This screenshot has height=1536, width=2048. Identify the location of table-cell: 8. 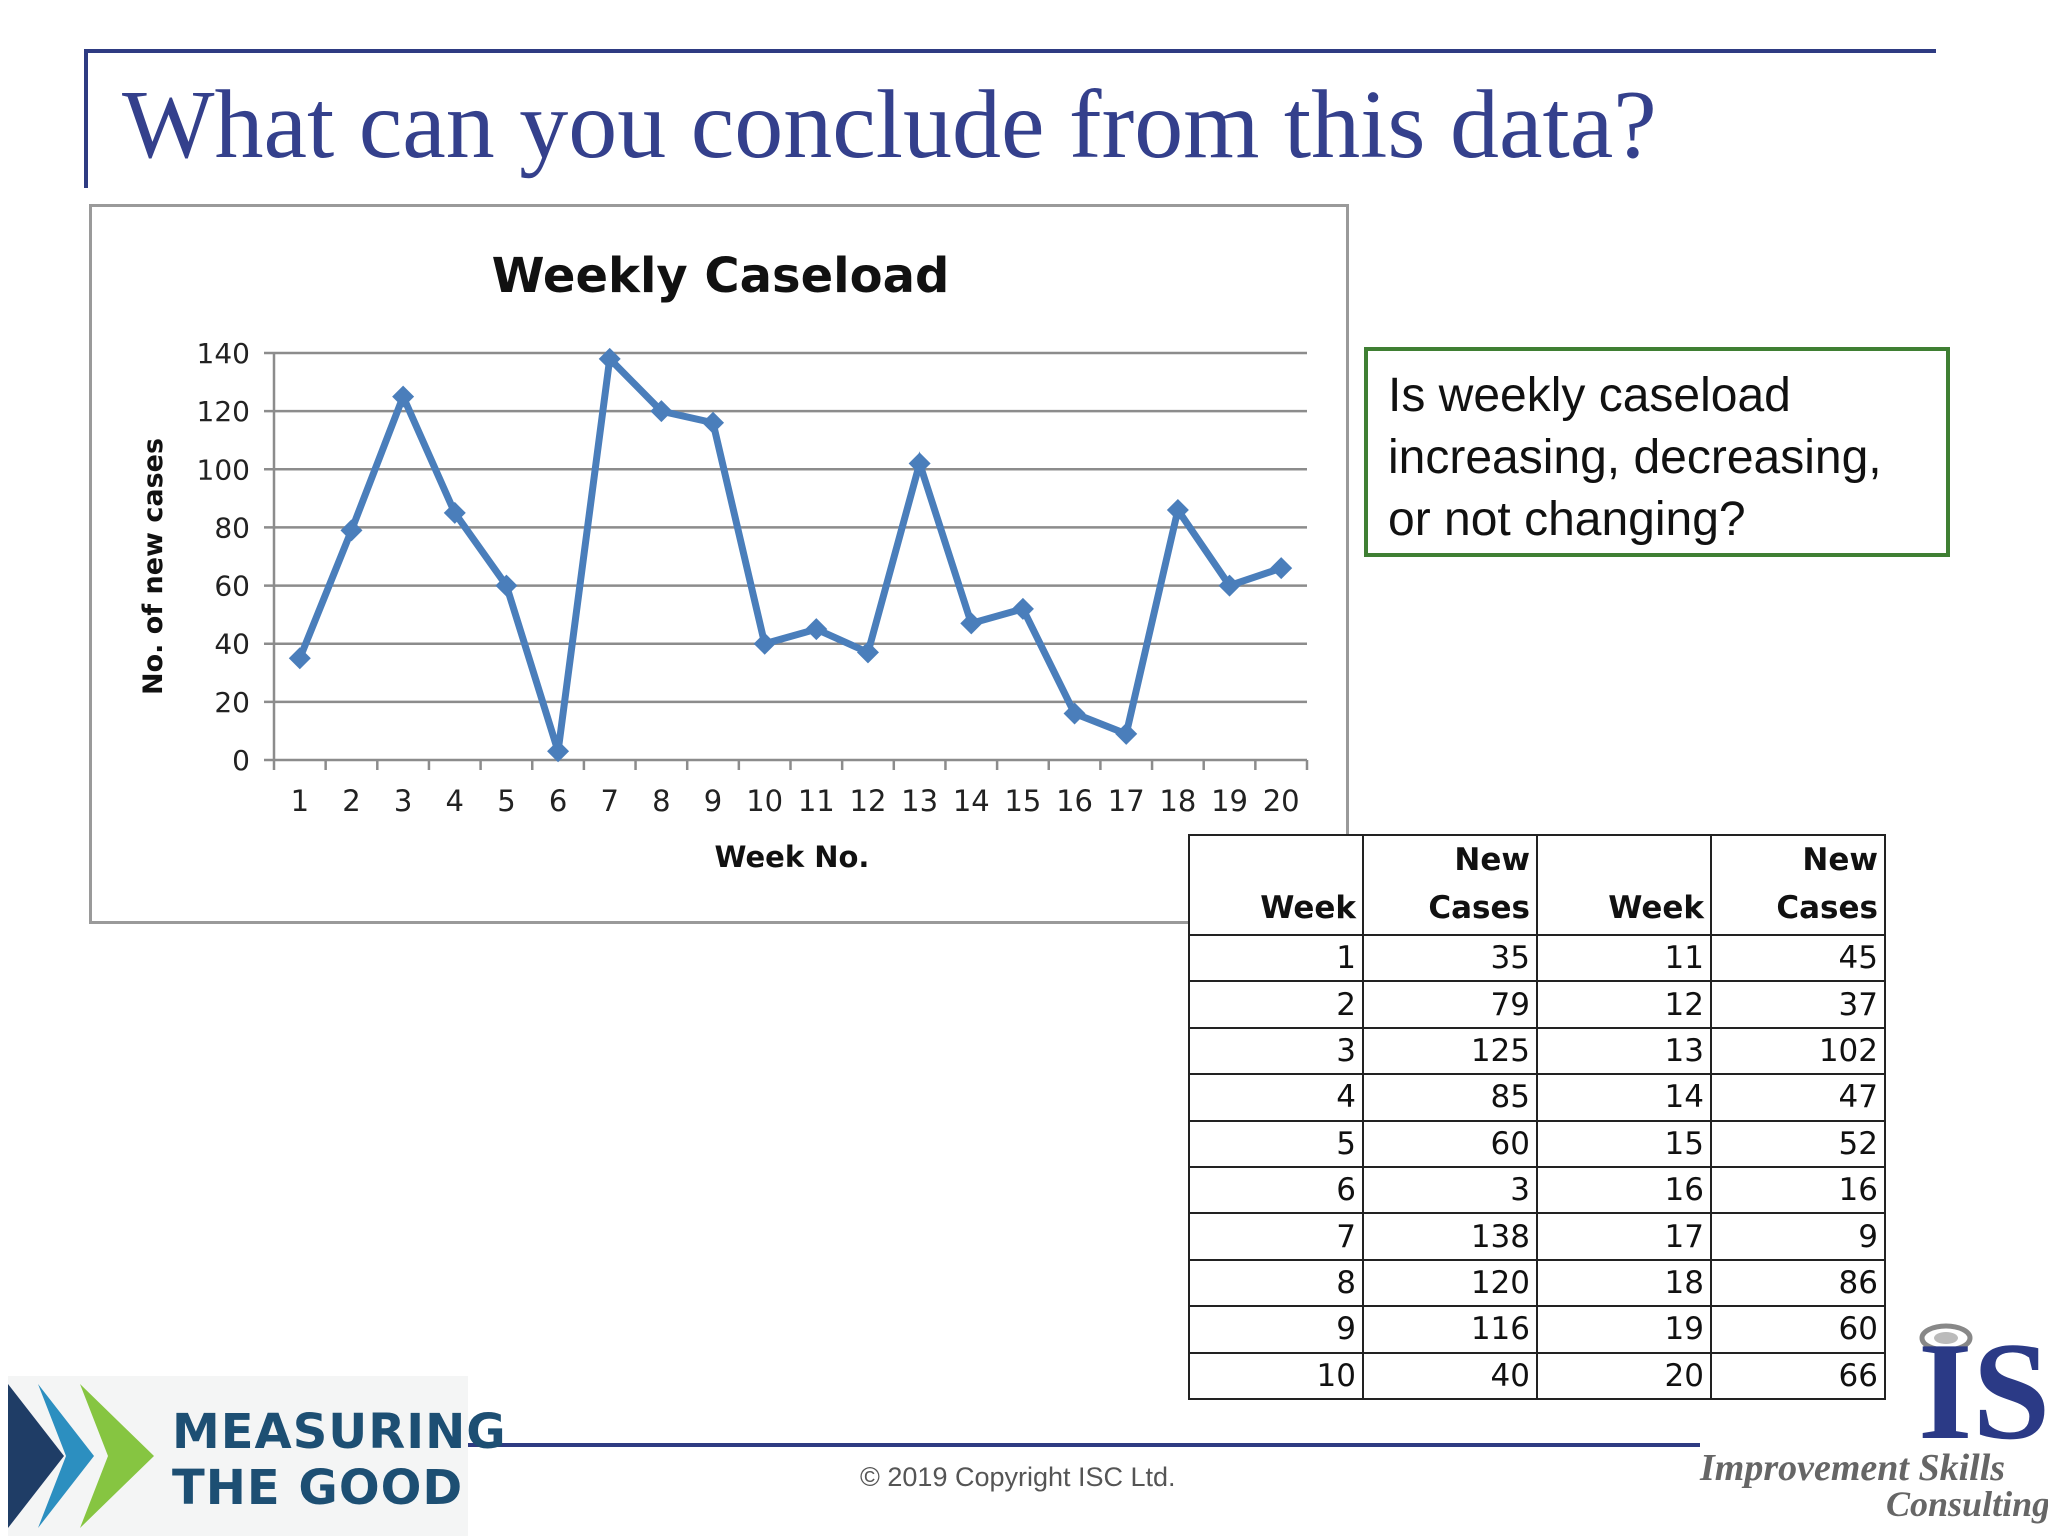
(1276, 1283).